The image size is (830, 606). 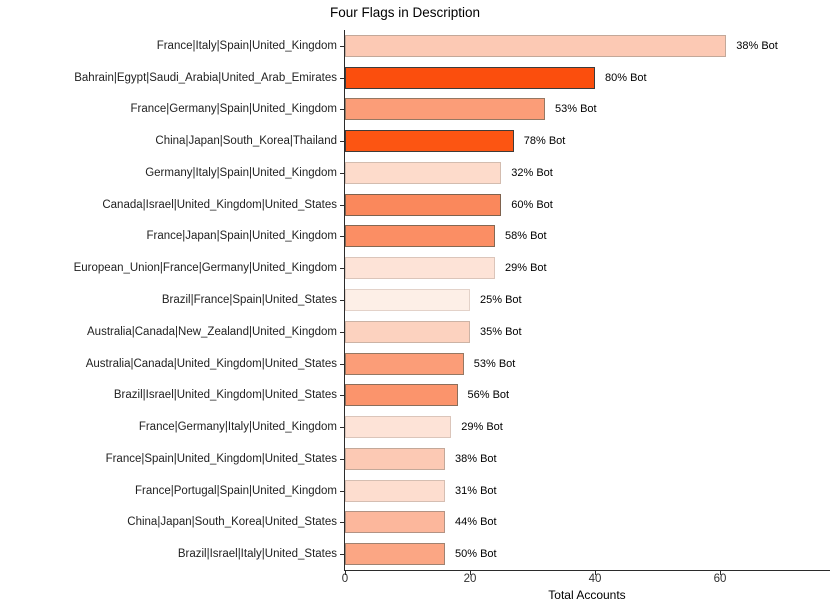 I want to click on y-axis-category-label: France|Germany|Italy|United_Kingdom, so click(x=237, y=427).